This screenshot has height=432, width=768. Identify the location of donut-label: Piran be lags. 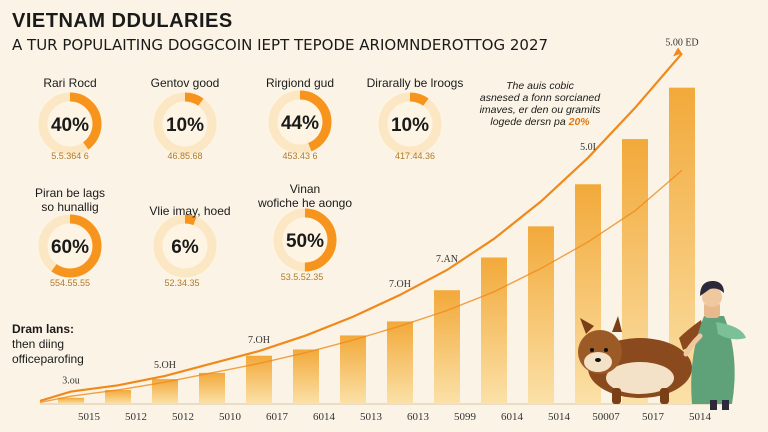
(70, 193).